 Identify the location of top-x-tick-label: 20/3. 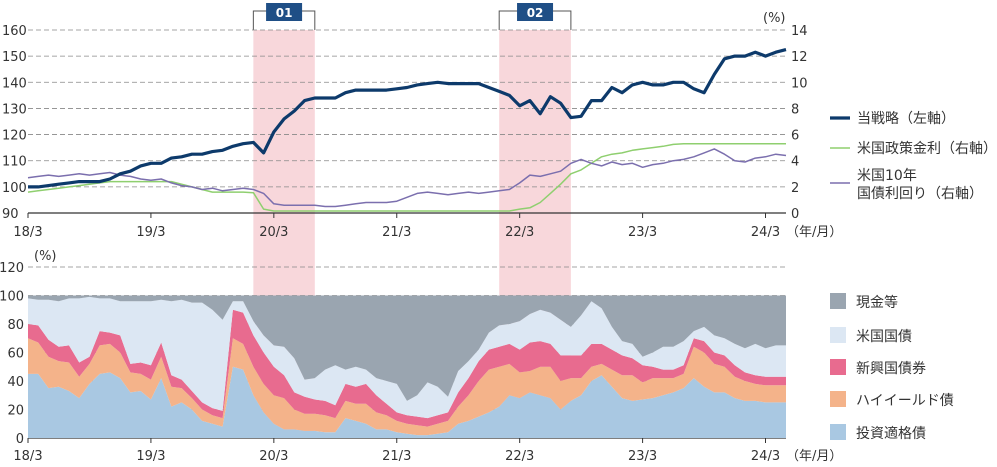
(273, 232).